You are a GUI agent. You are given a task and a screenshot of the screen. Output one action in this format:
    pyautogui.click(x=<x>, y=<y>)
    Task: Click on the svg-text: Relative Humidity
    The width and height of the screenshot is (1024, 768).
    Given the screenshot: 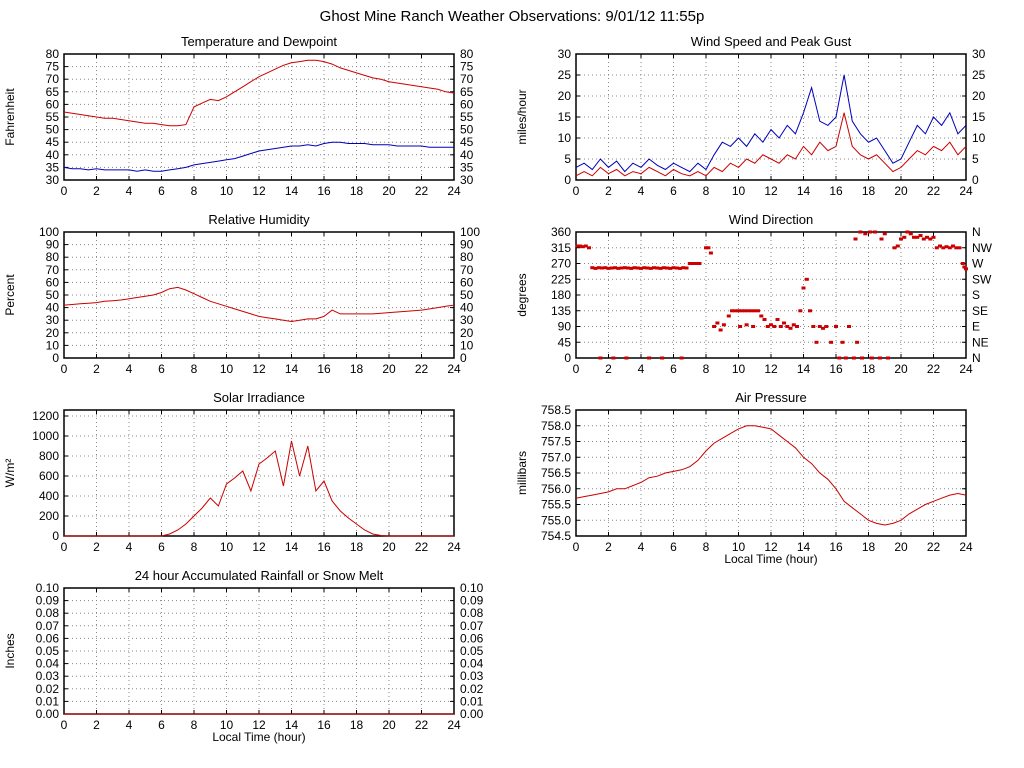 What is the action you would take?
    pyautogui.click(x=259, y=219)
    